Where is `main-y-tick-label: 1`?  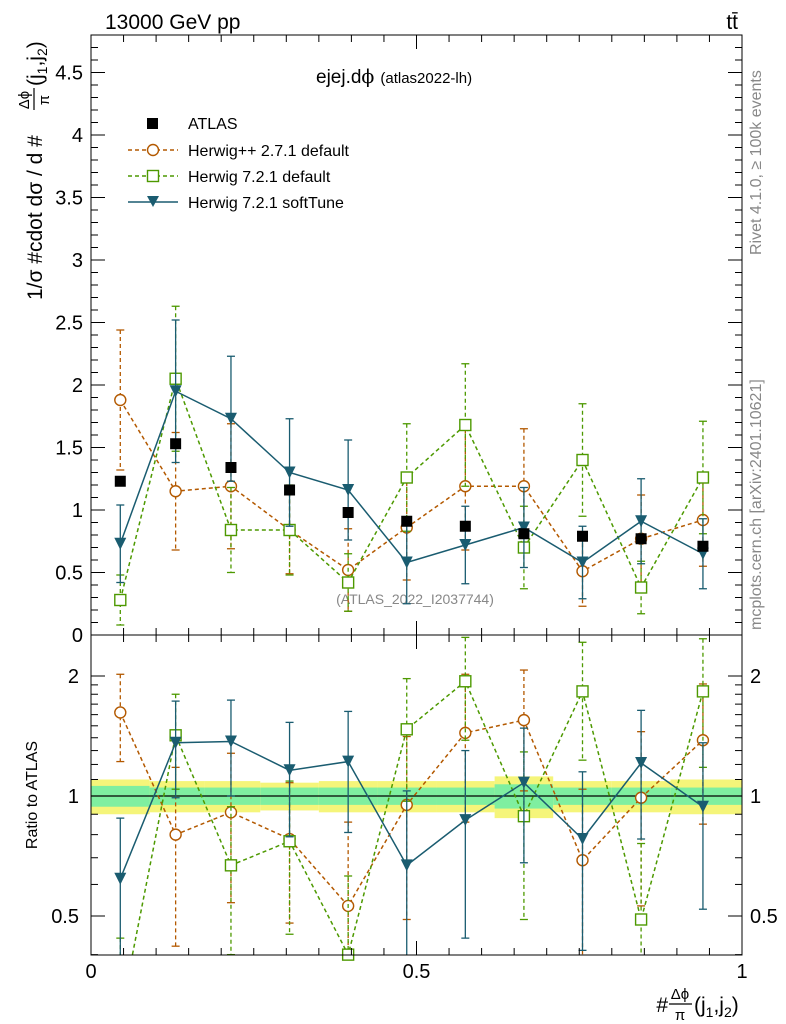
main-y-tick-label: 1 is located at coordinates (77, 511).